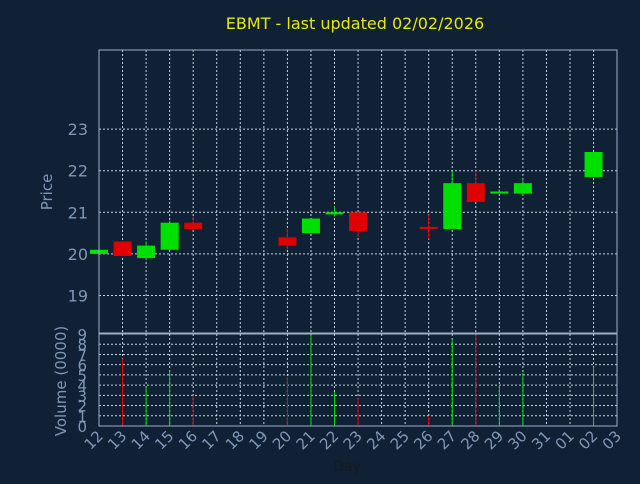 Image resolution: width=640 pixels, height=484 pixels. I want to click on price-tick-label: 23, so click(78, 129).